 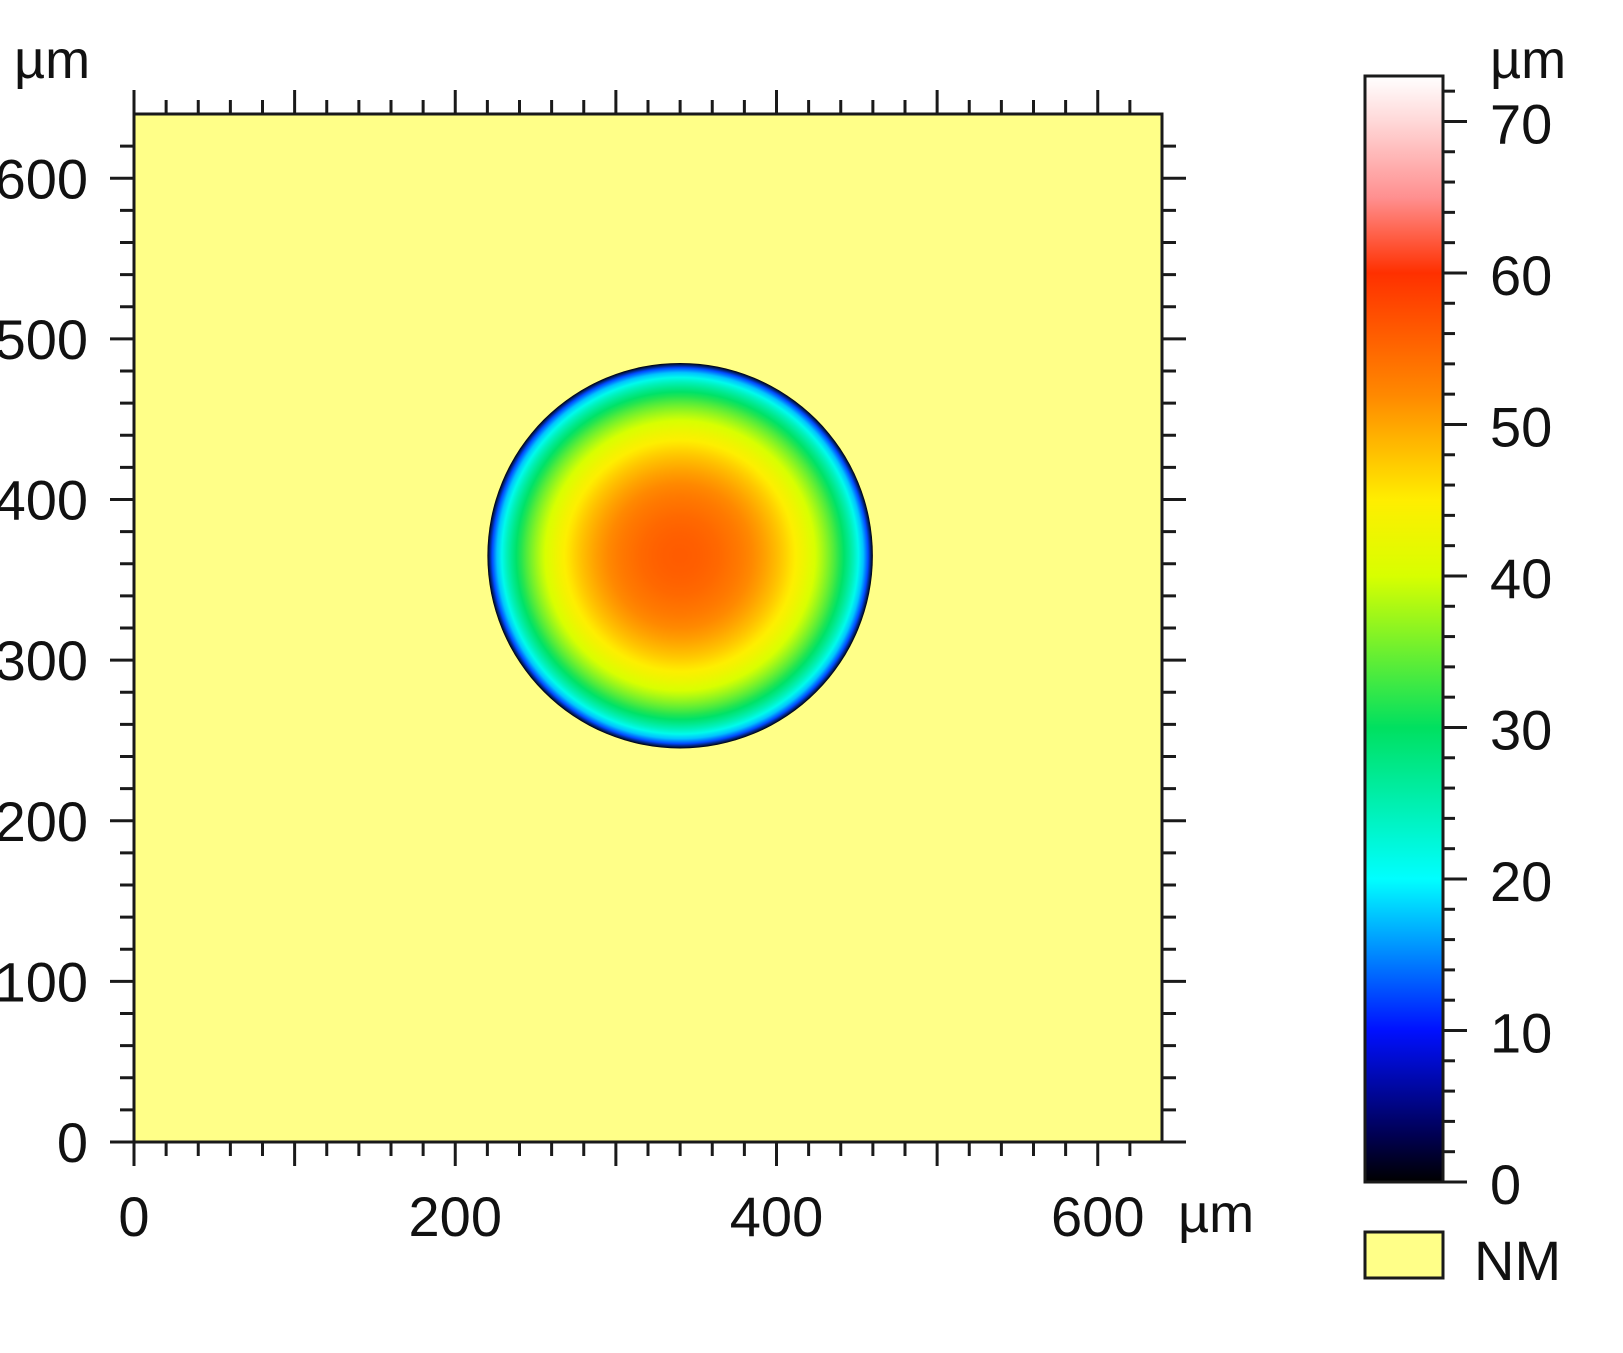 I want to click on colorbar-tick-label: 20, so click(x=1521, y=881).